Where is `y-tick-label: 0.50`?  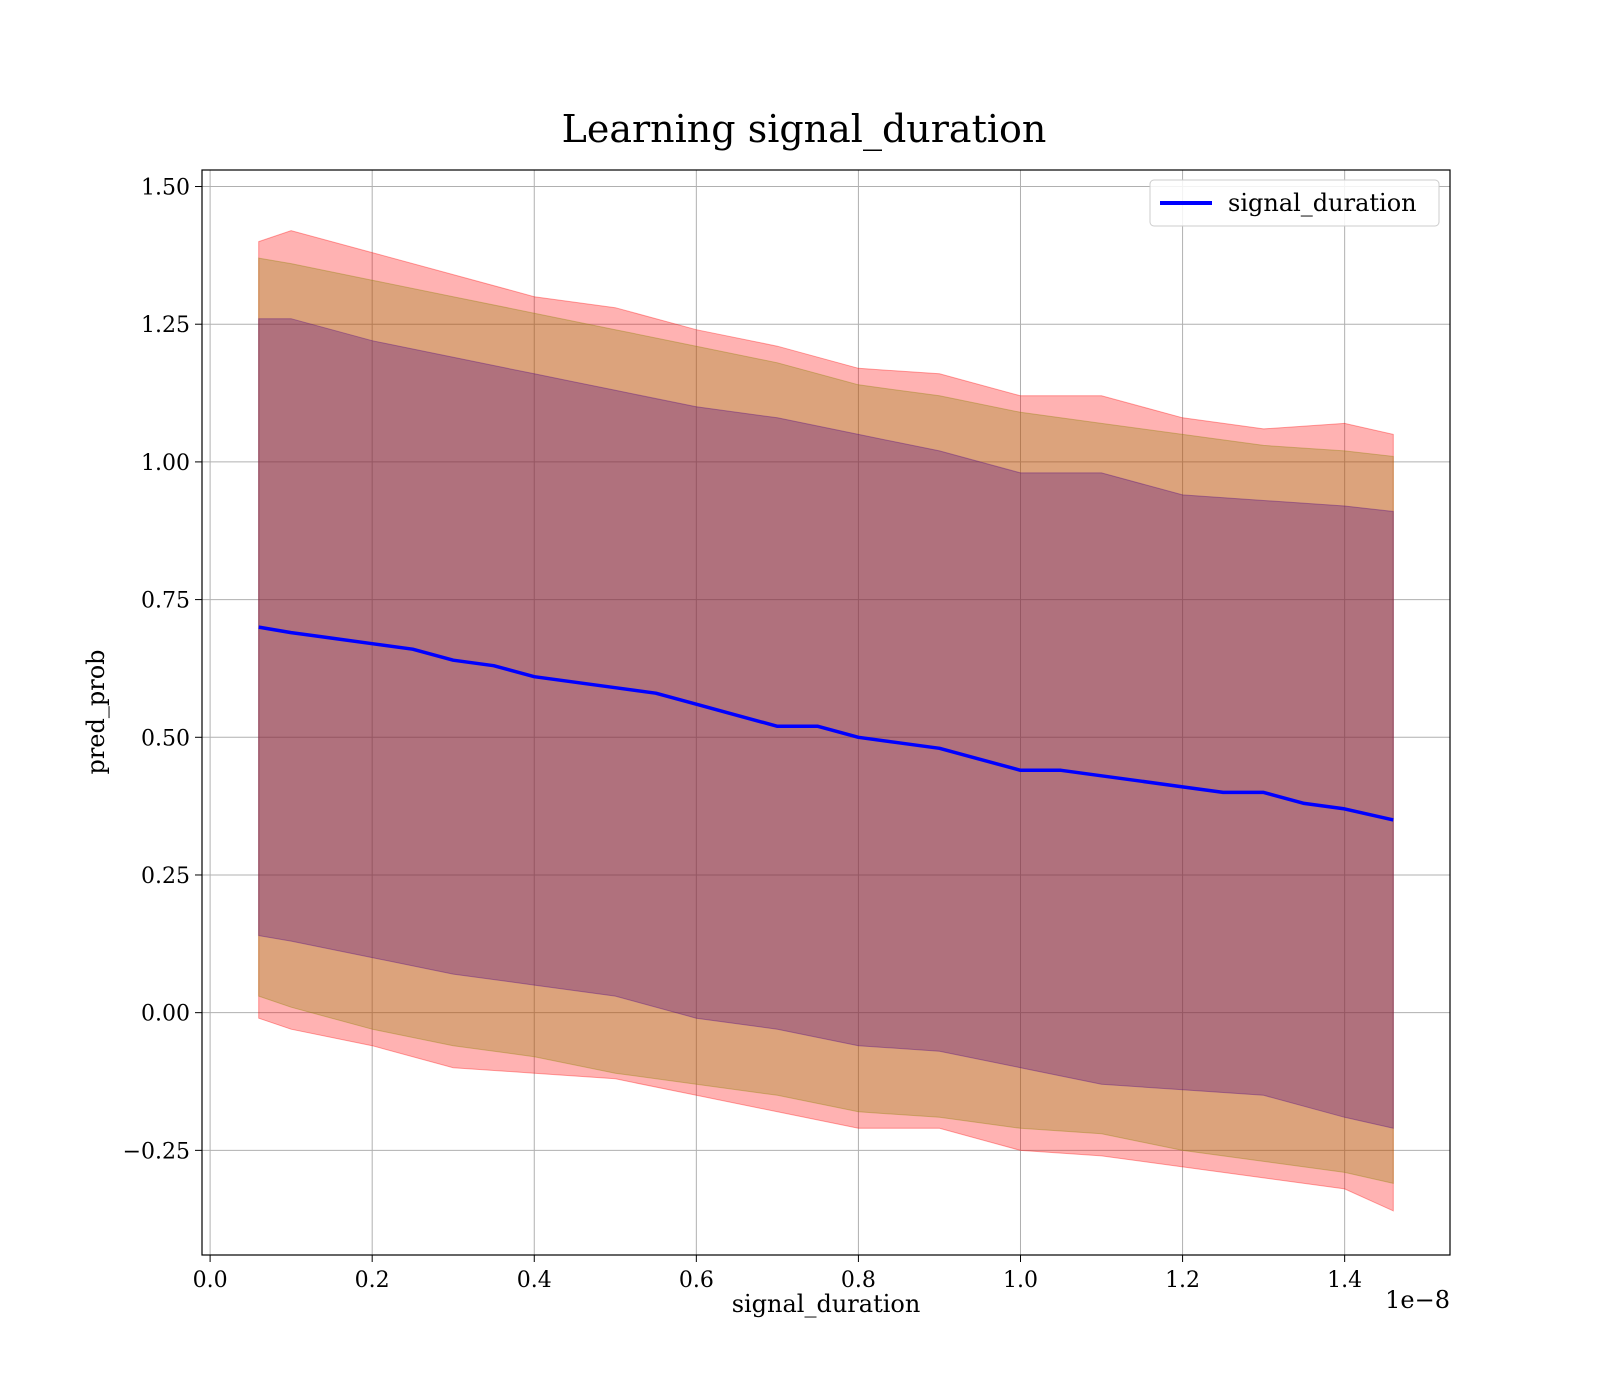 y-tick-label: 0.50 is located at coordinates (165, 738).